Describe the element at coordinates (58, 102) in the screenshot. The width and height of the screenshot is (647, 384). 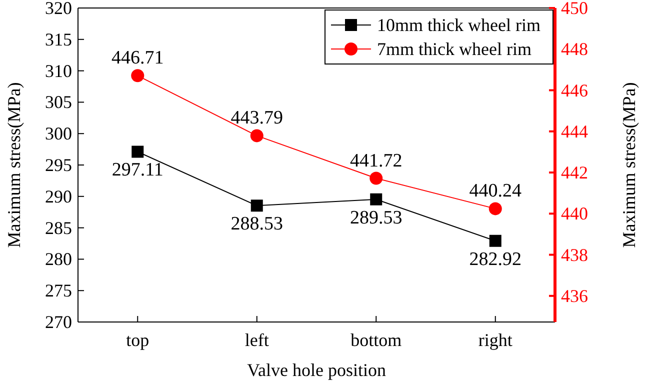
I see `y-tick-label: 305` at that location.